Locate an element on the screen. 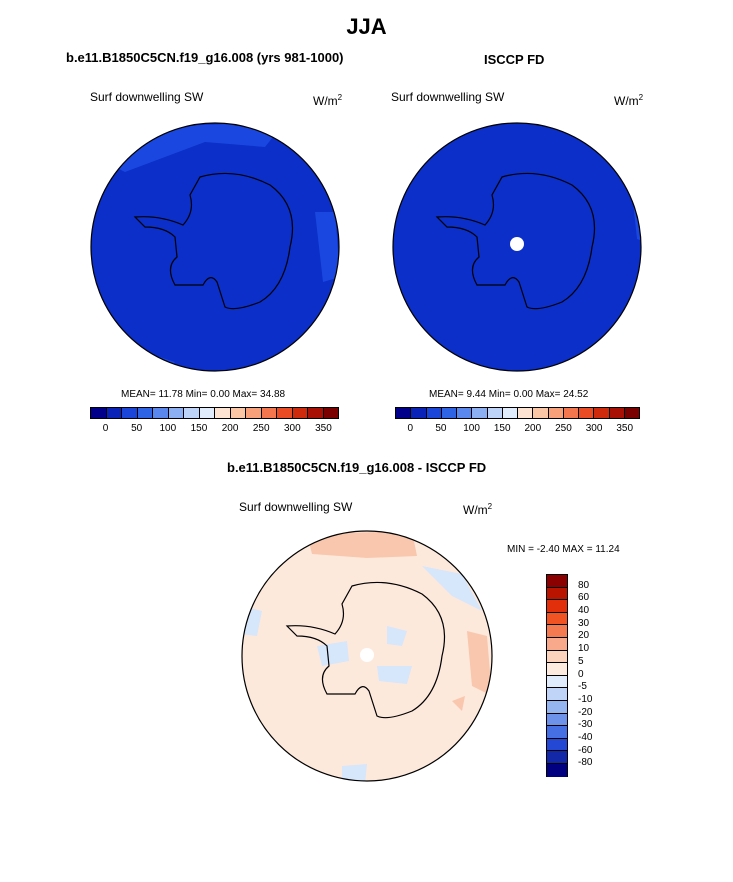 Image resolution: width=733 pixels, height=882 pixels. left-antarctica-outline is located at coordinates (213, 241).